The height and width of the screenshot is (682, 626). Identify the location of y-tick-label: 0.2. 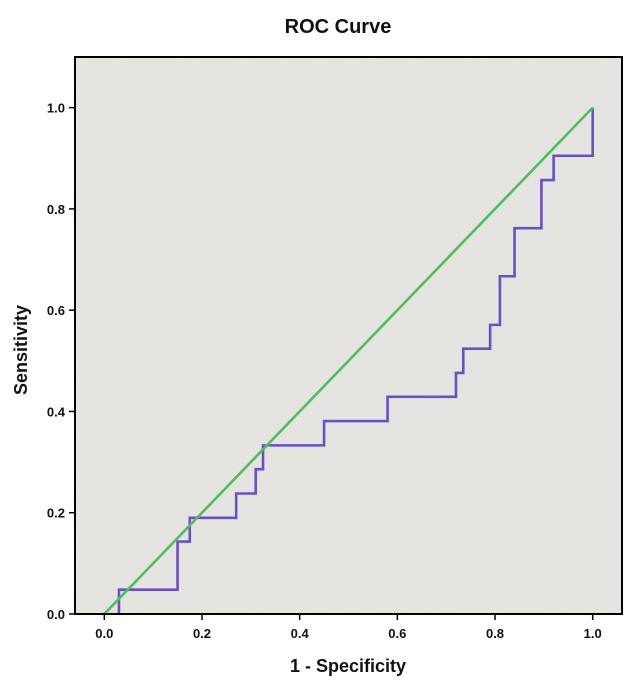
(56, 513).